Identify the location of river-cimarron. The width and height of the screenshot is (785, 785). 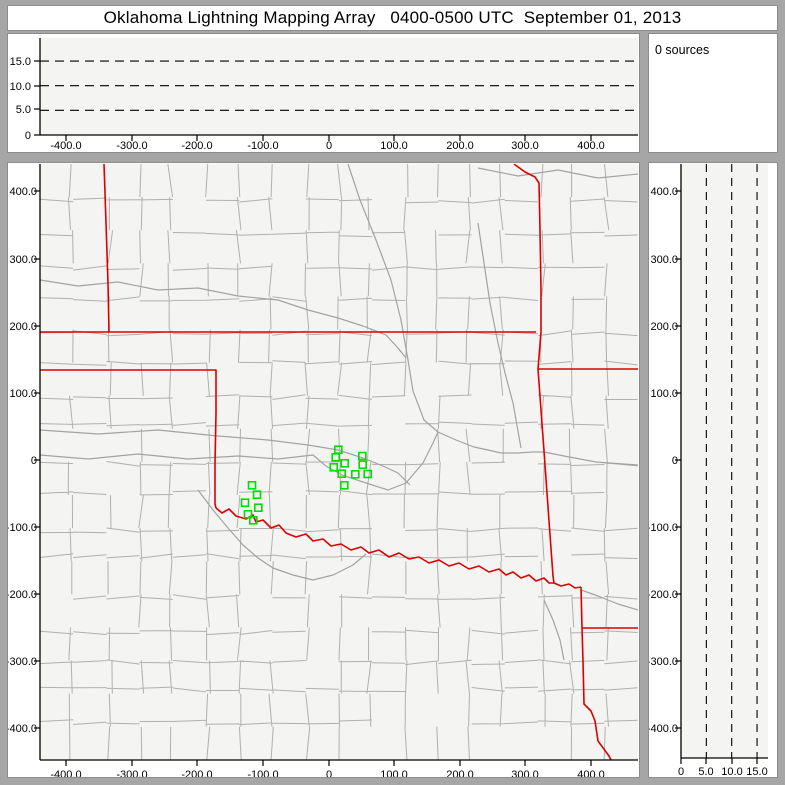
(223, 319).